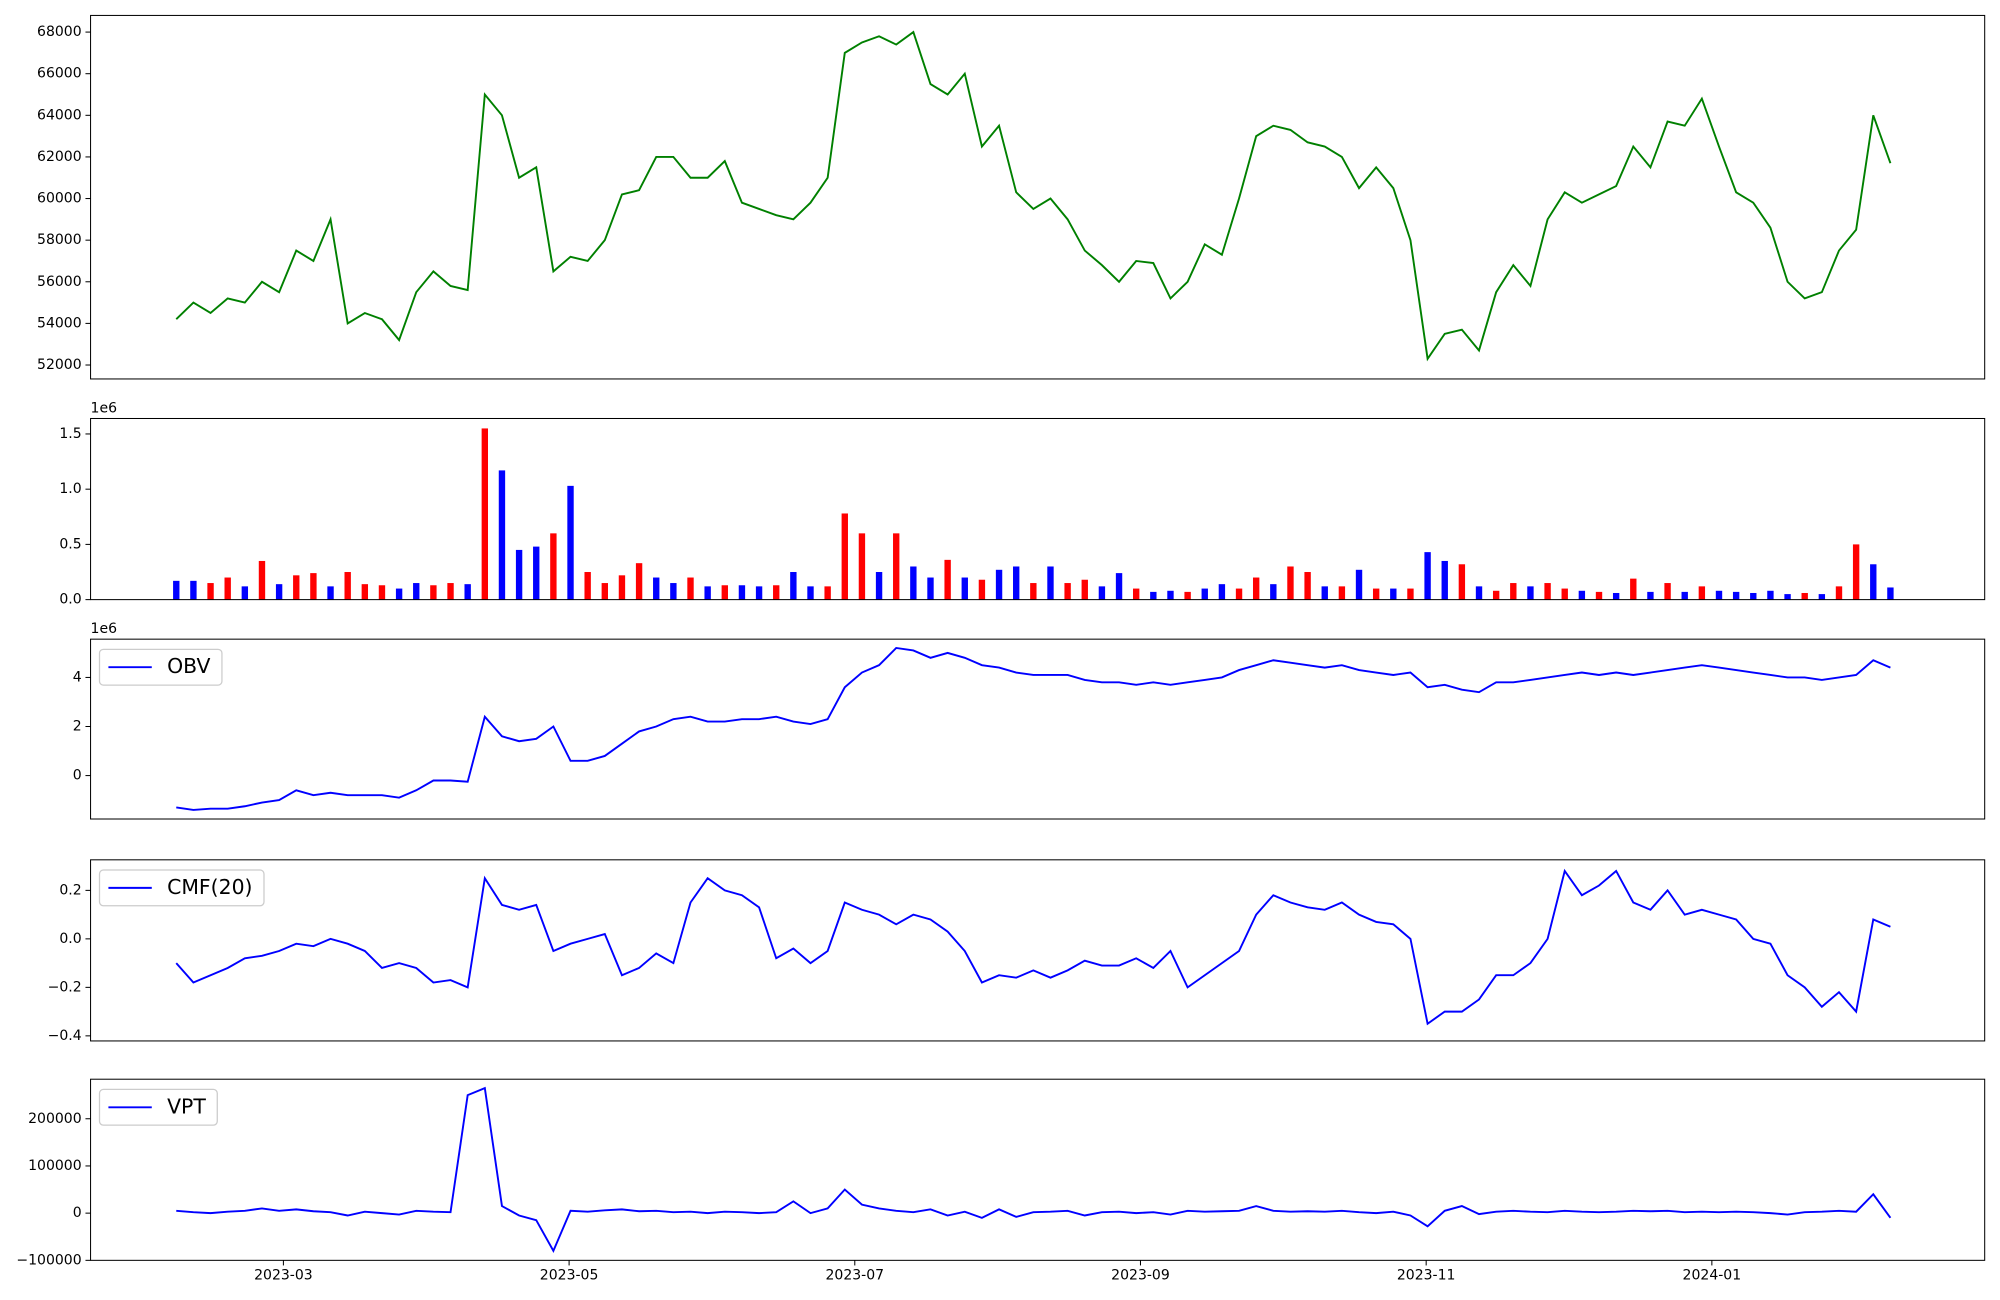 The height and width of the screenshot is (1300, 2000). I want to click on y-tick-label: 100000, so click(55, 1166).